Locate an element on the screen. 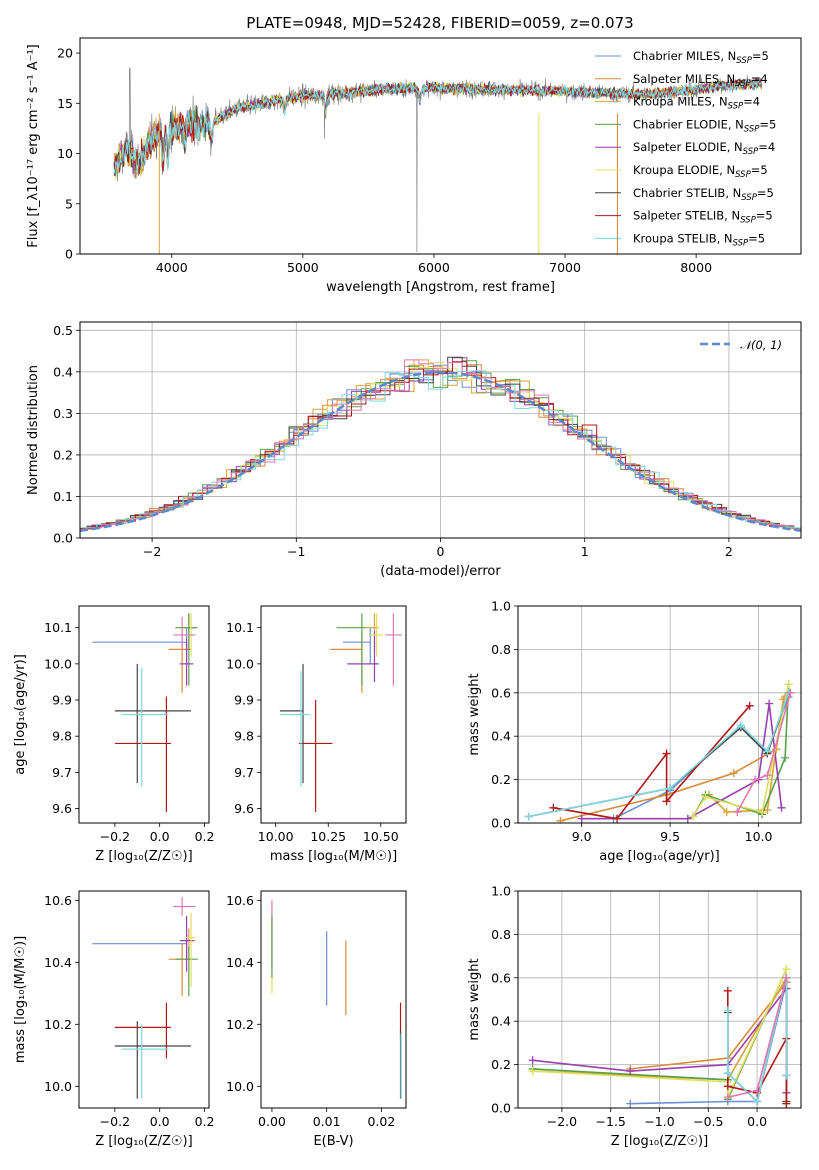 The image size is (819, 1170). x-tick-label: −1 is located at coordinates (296, 551).